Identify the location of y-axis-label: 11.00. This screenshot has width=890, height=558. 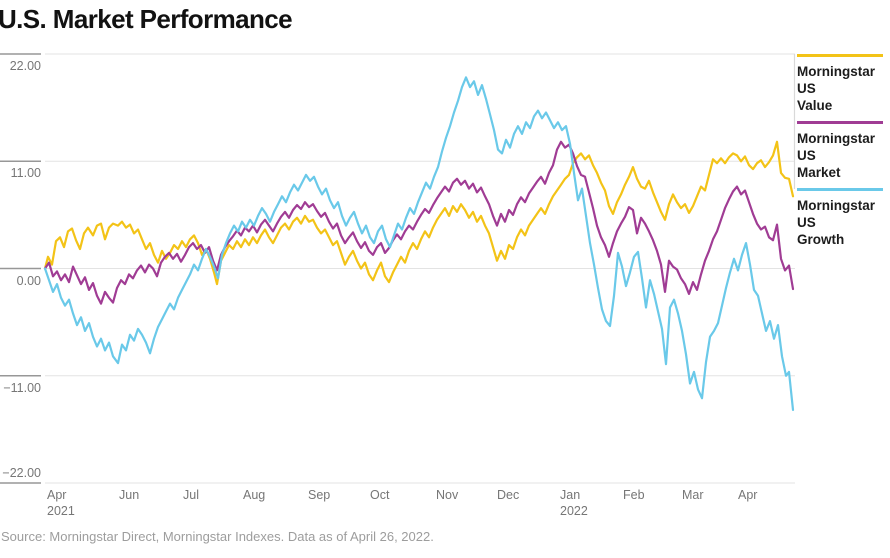
(25, 173).